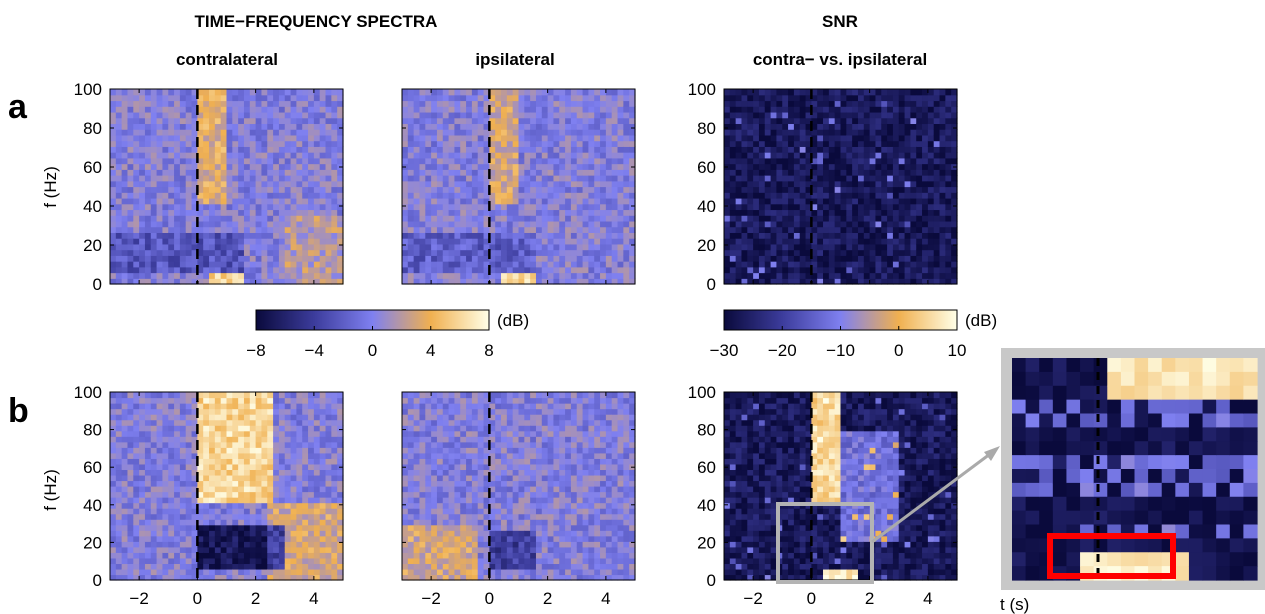 Image resolution: width=1265 pixels, height=614 pixels. I want to click on y-tick-label: 100, so click(88, 89).